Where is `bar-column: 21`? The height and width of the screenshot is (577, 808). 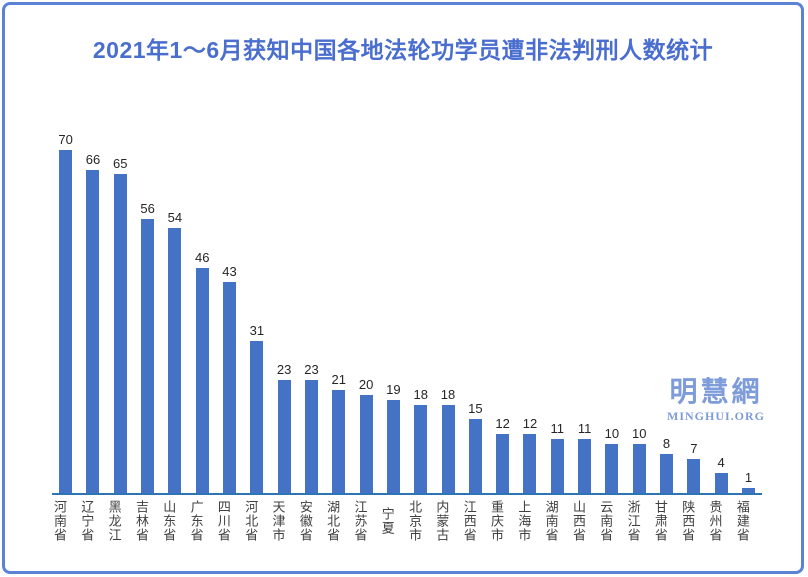 bar-column: 21 is located at coordinates (338, 311).